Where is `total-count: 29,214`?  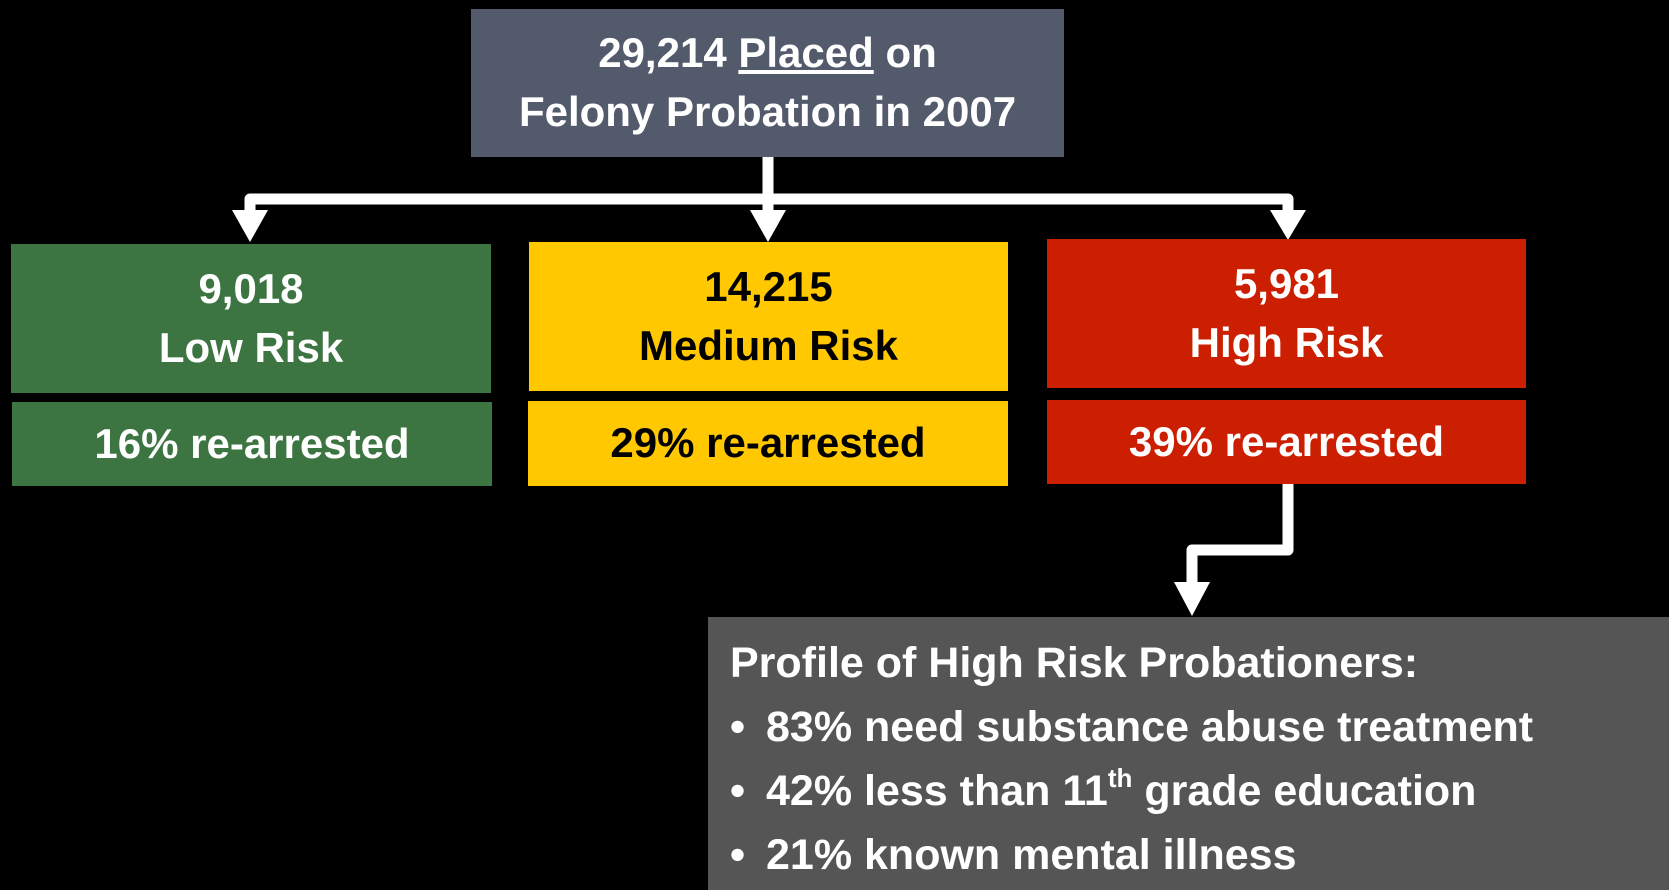 total-count: 29,214 is located at coordinates (662, 53).